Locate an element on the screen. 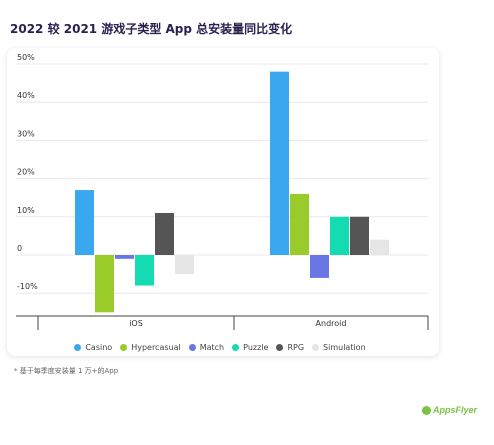  legend-item: Match is located at coordinates (206, 347).